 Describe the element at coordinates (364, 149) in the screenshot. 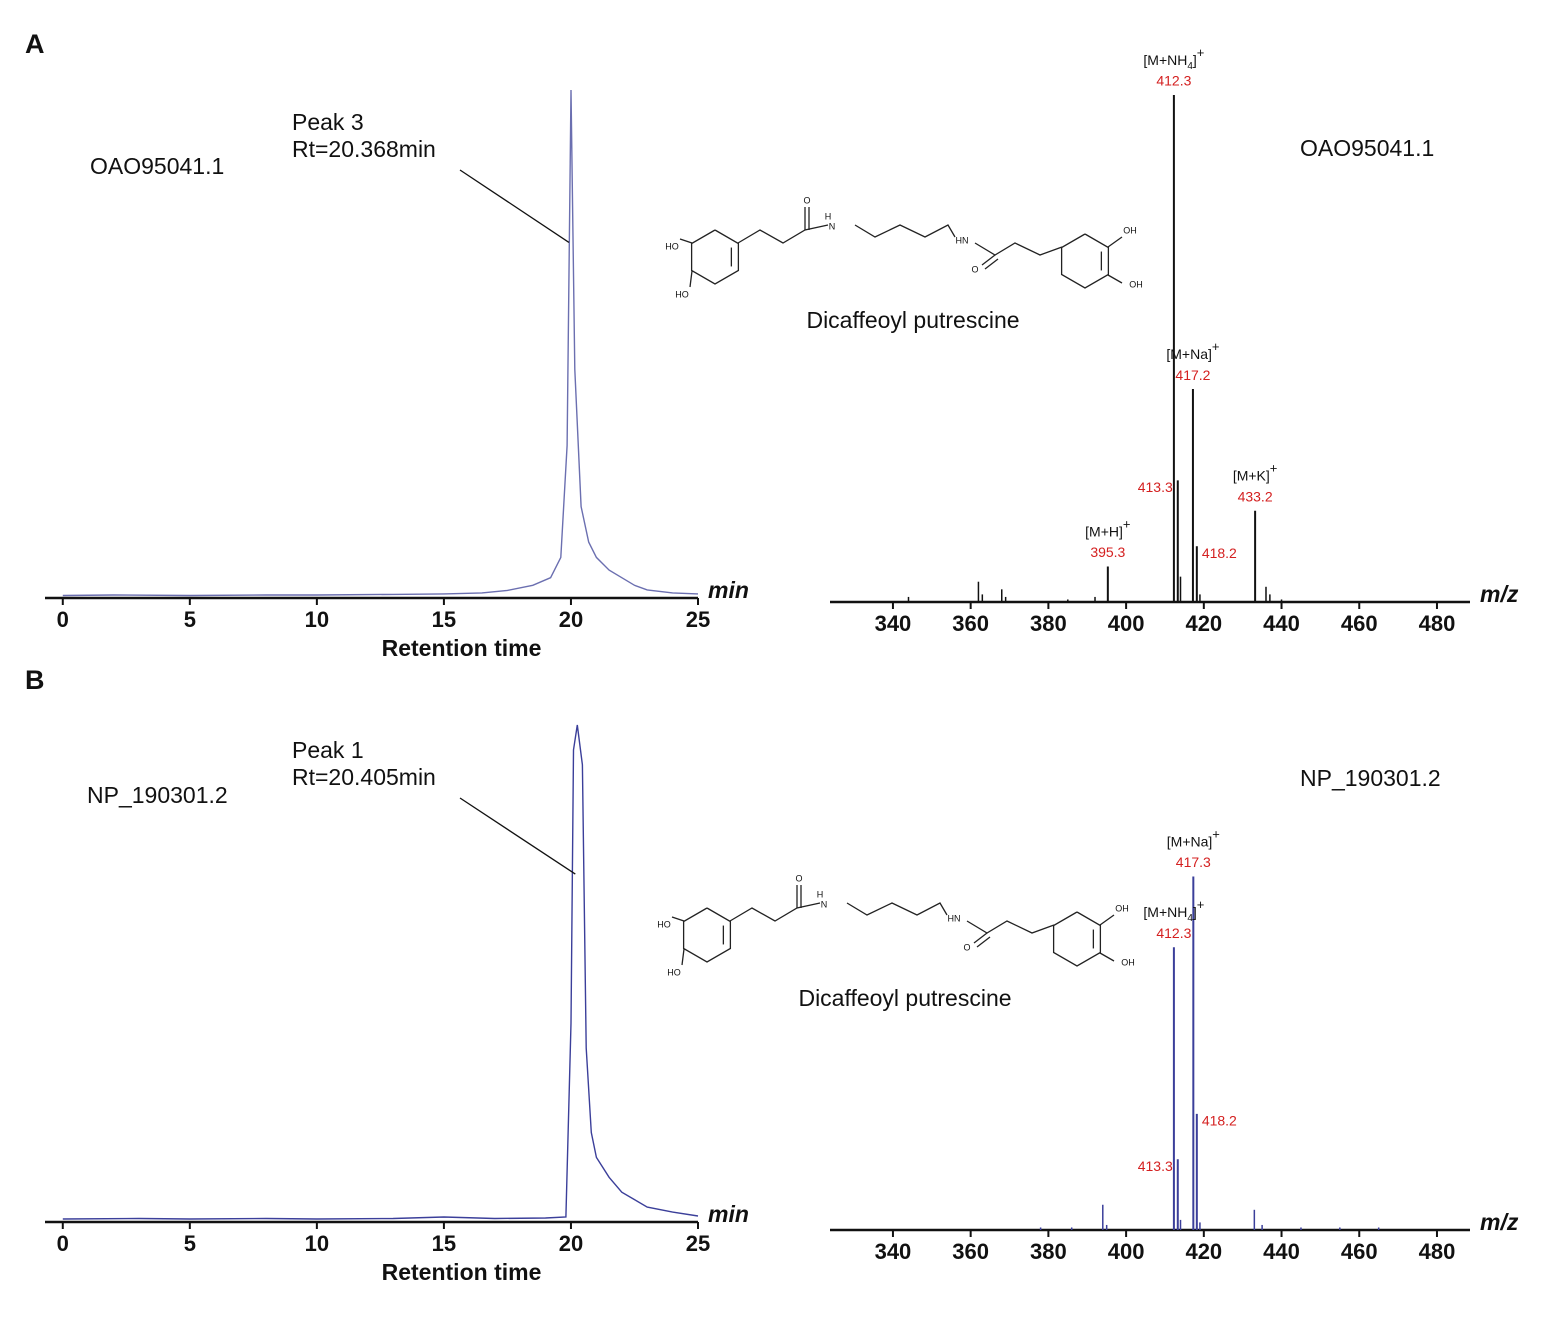

I see `peak-annotation: Rt=20.368min` at that location.